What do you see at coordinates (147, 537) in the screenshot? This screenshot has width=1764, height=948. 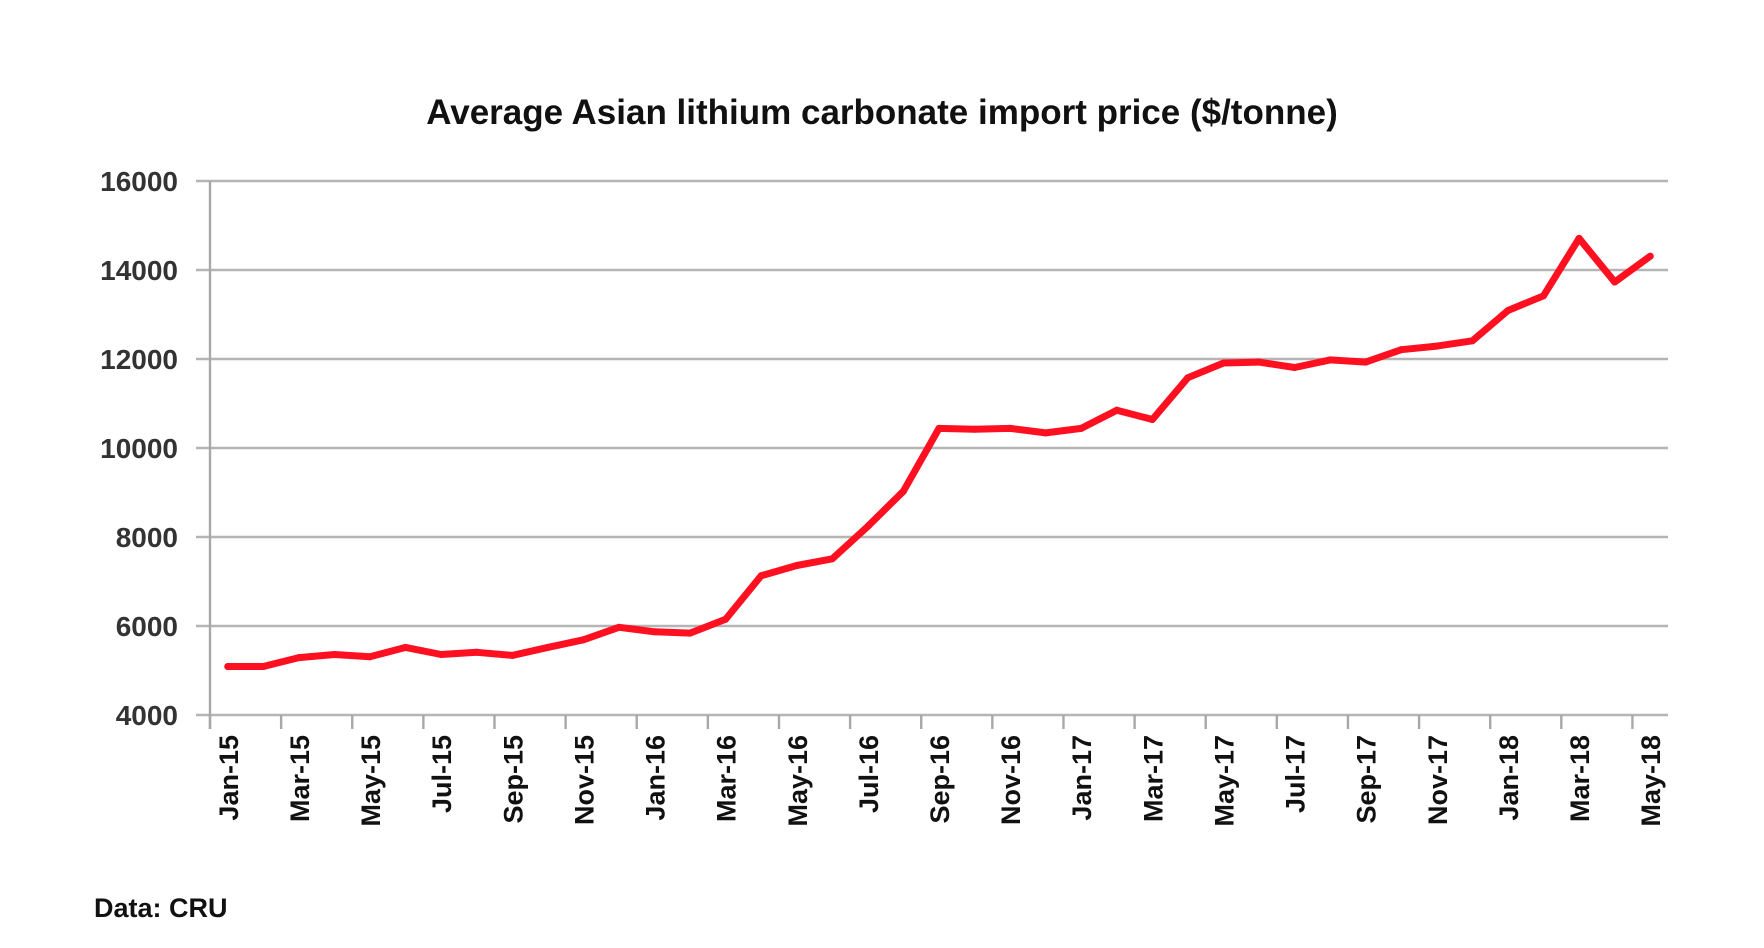 I see `y-tick-label: 8000` at bounding box center [147, 537].